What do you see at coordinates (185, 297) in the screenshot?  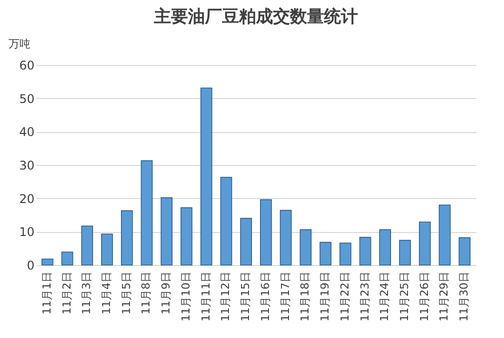 I see `x-tick-label: 11月10日` at bounding box center [185, 297].